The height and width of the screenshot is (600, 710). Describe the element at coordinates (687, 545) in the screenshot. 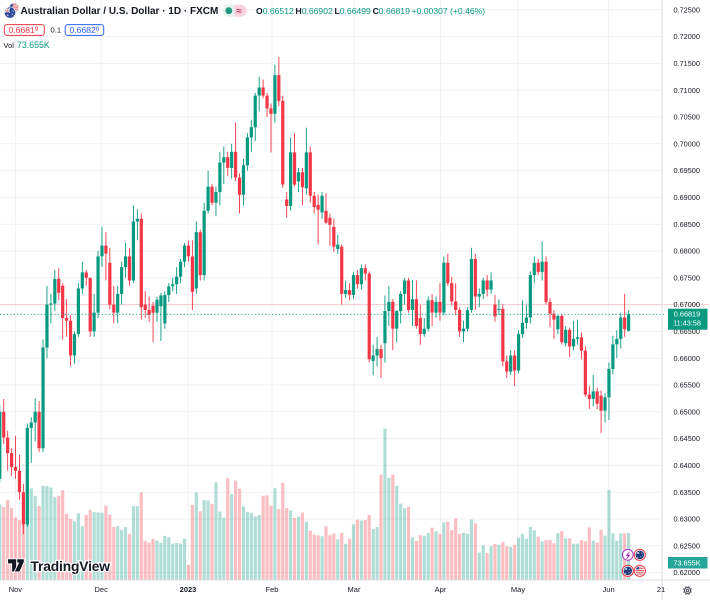

I see `svg-text: 0.62500` at that location.